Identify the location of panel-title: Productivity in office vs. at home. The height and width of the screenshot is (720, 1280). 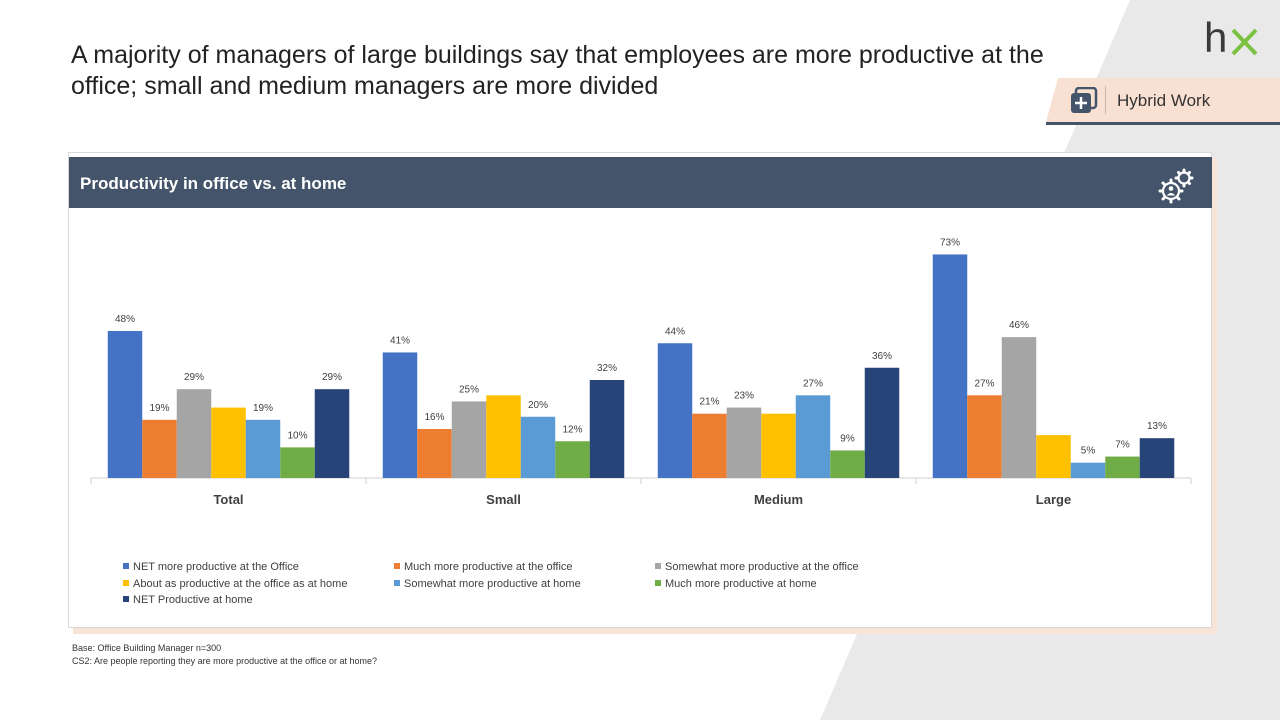
(213, 183).